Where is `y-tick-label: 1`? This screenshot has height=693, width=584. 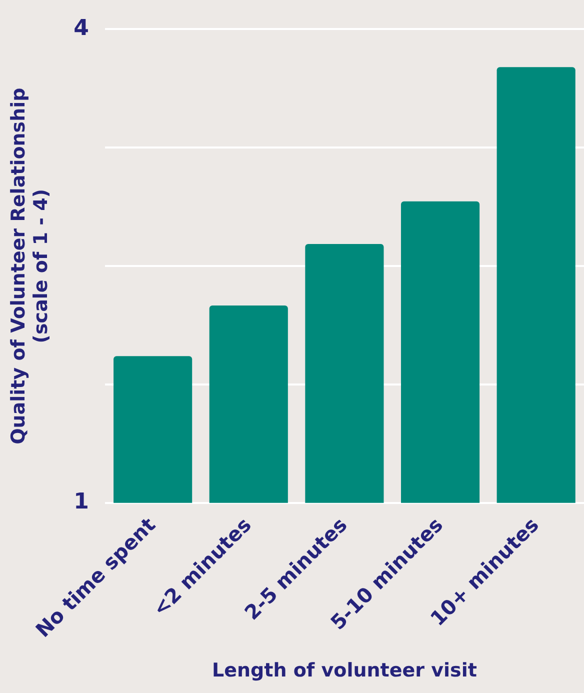 y-tick-label: 1 is located at coordinates (81, 502).